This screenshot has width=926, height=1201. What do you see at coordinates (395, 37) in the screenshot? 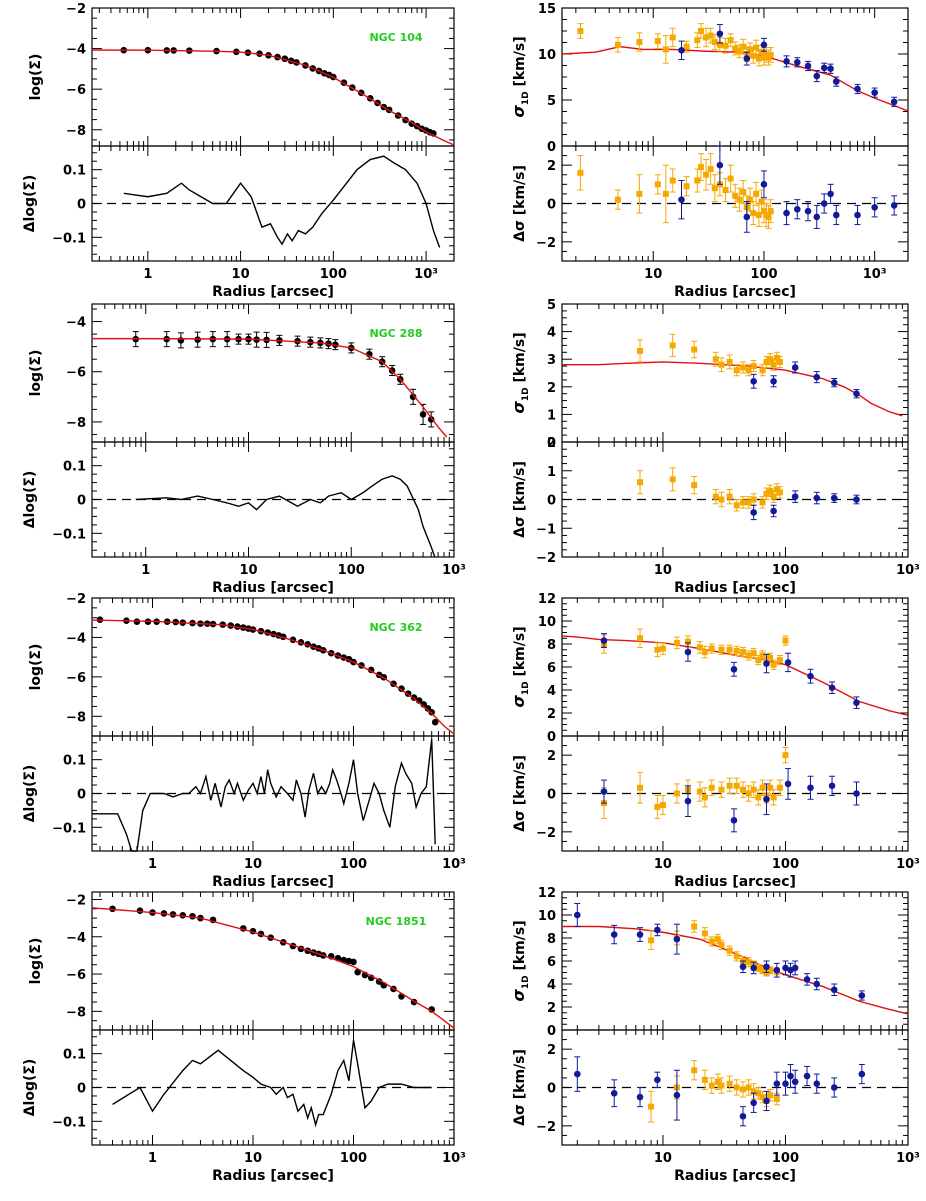
I see `cluster-name-label: NGC 104` at bounding box center [395, 37].